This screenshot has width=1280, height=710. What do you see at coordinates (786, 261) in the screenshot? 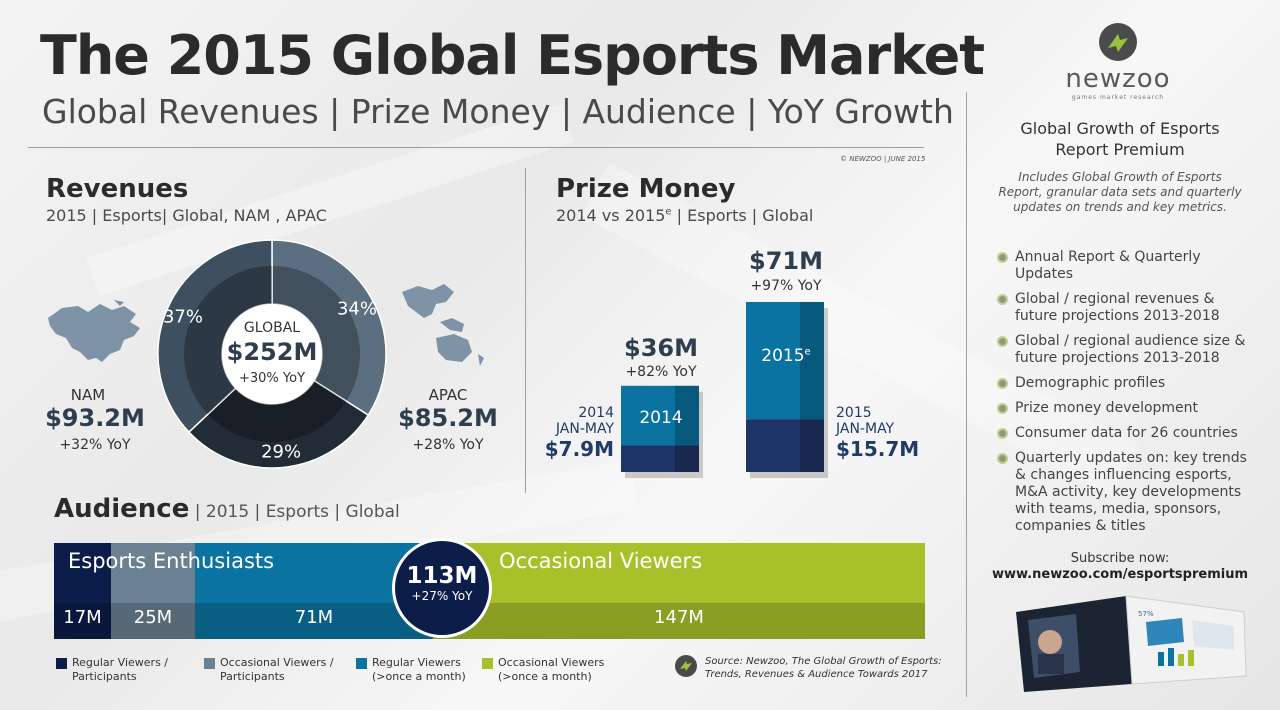
I see `prize-2015-total: $71M` at bounding box center [786, 261].